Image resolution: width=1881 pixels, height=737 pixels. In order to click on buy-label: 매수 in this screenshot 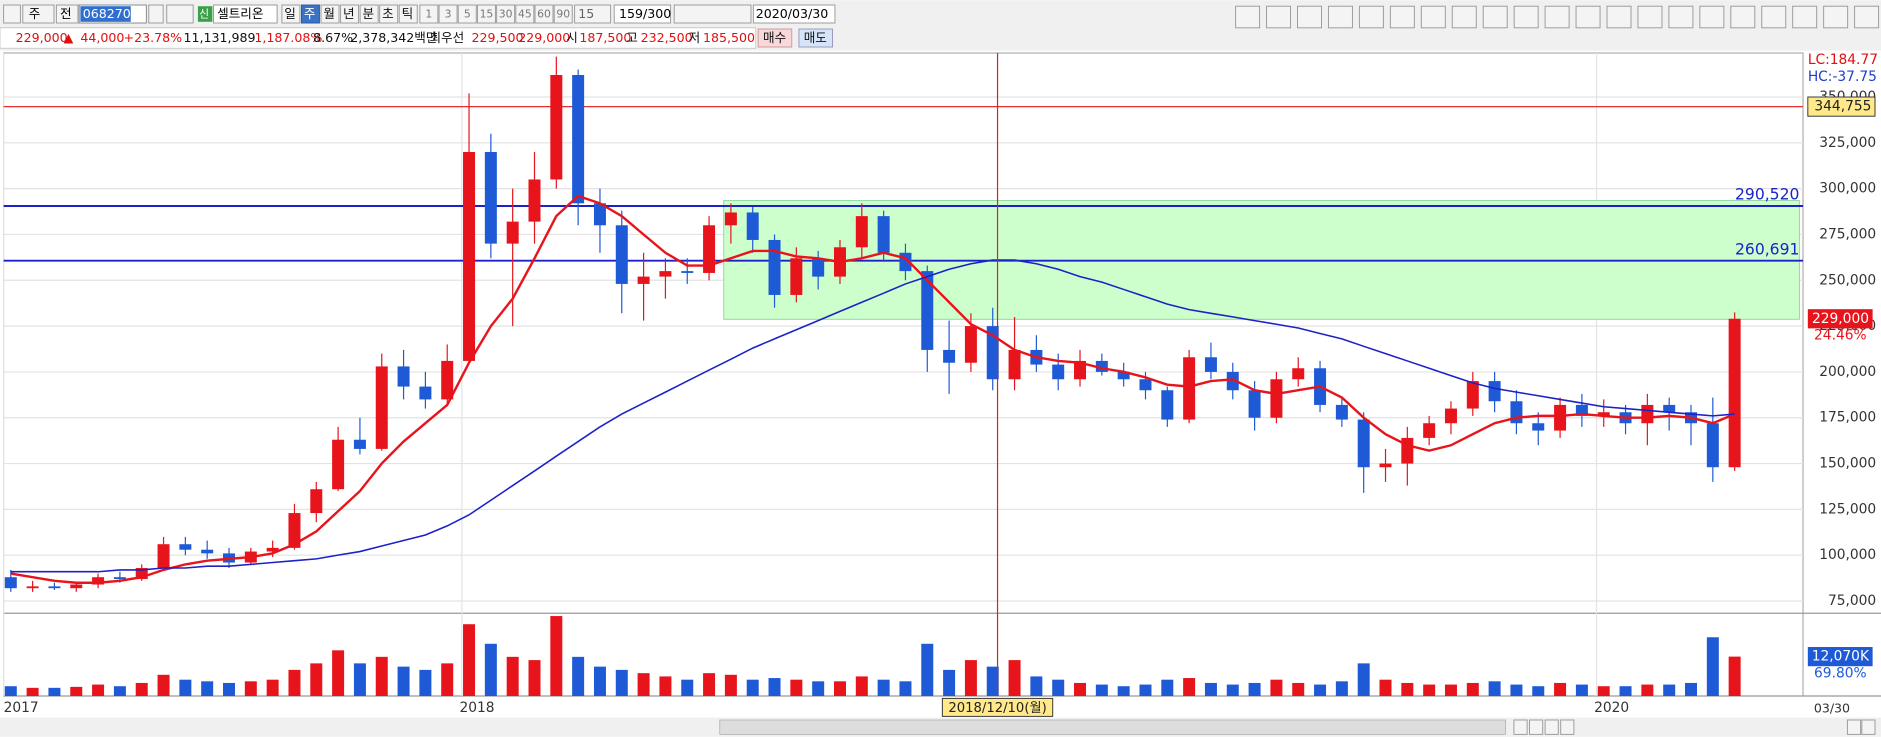, I will do `click(774, 37)`.